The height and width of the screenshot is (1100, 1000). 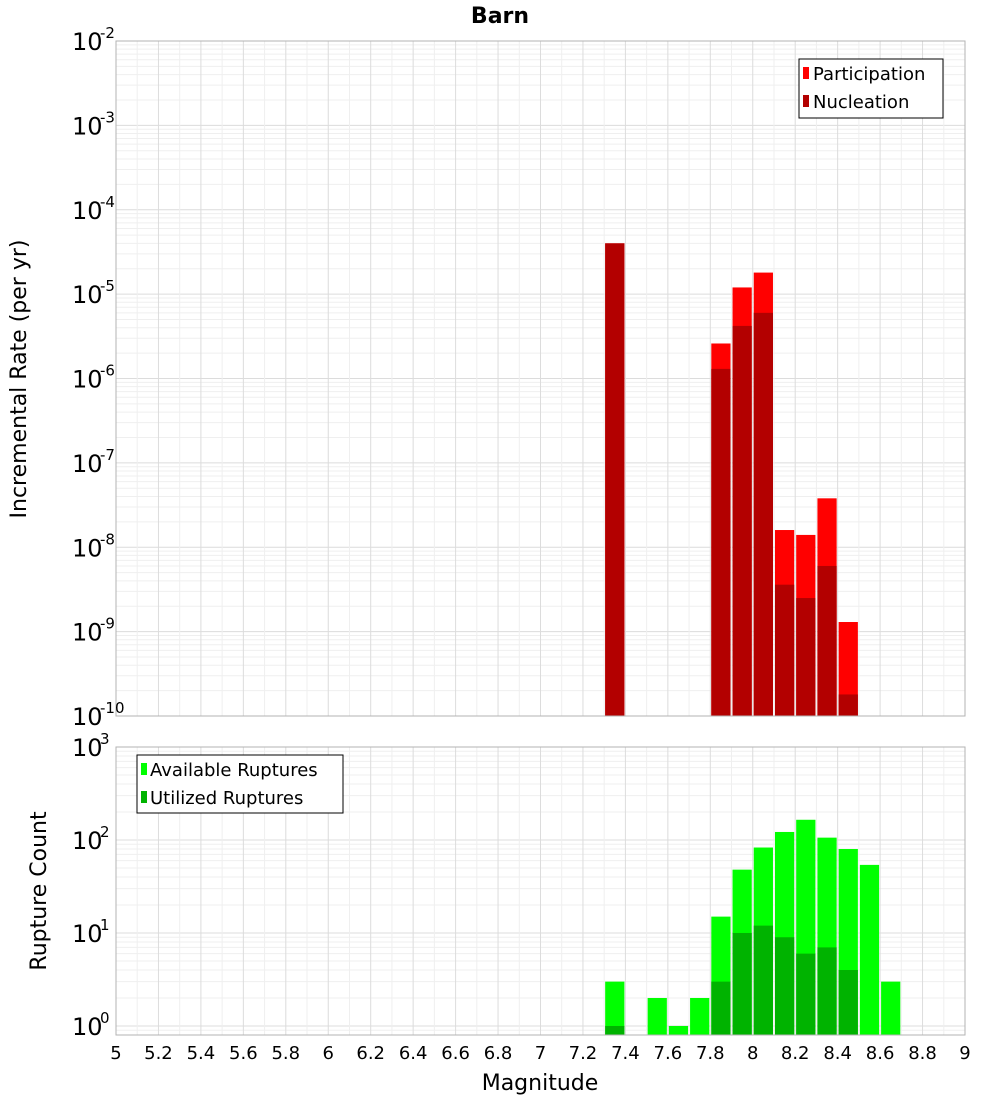 I want to click on y-tick-label-exponent: -3, so click(x=107, y=117).